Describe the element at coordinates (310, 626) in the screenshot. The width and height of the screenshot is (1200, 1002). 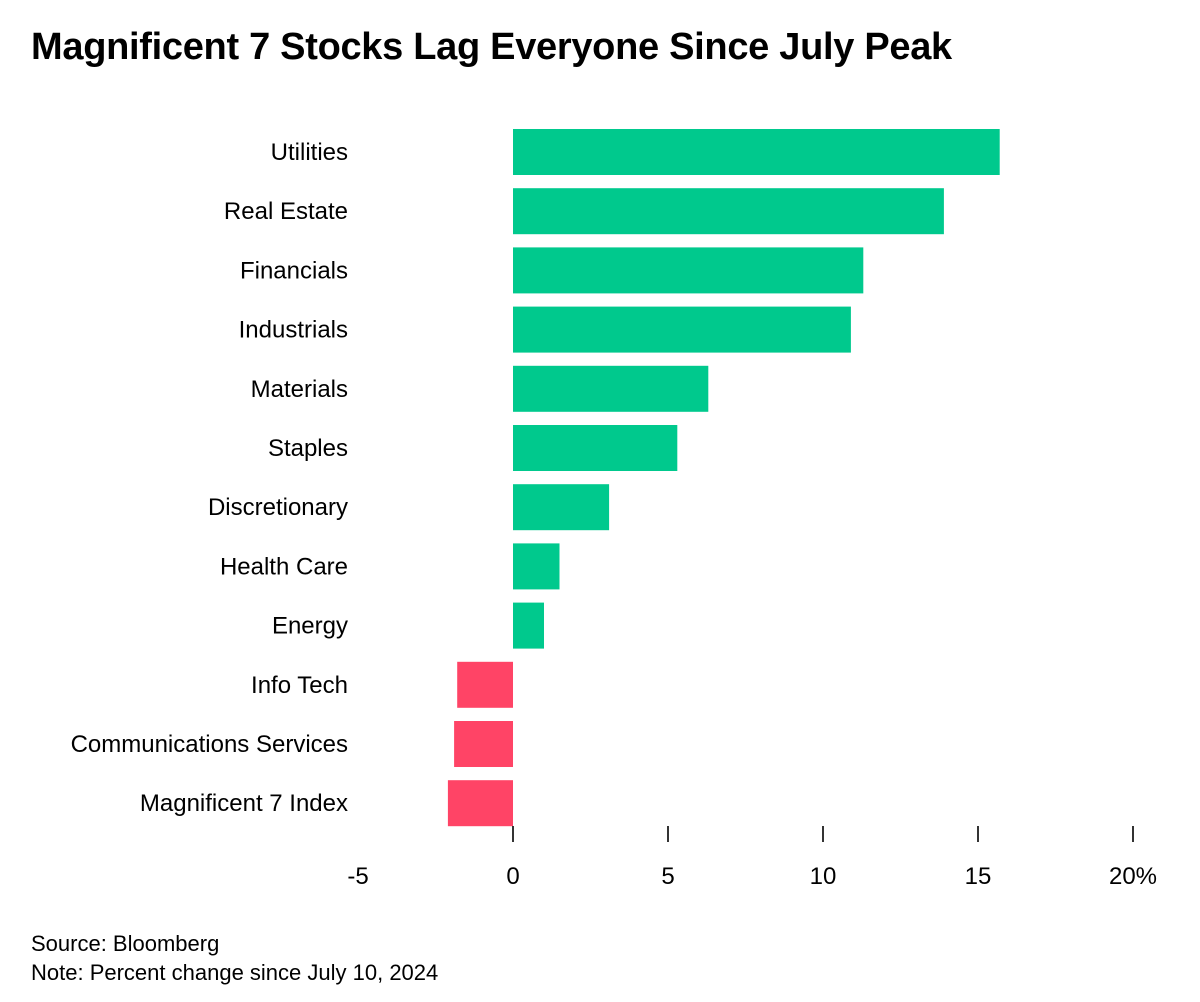
I see `category-label-energy: Energy` at that location.